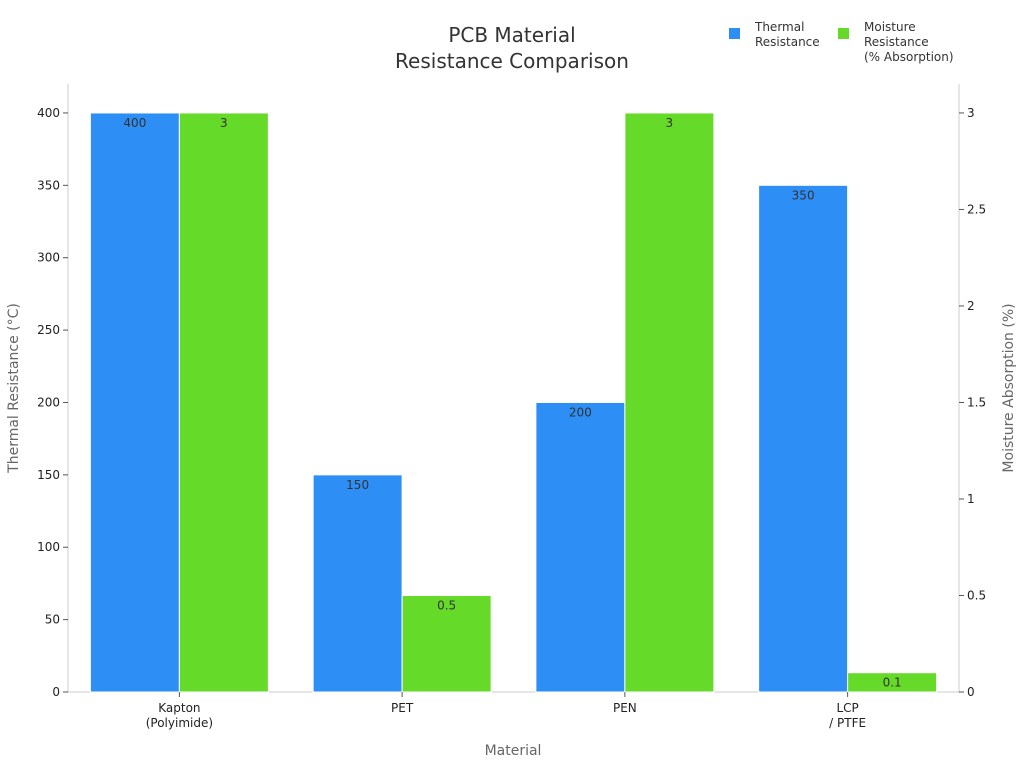 The height and width of the screenshot is (768, 1024). What do you see at coordinates (976, 209) in the screenshot?
I see `right-tick-label: 2.5` at bounding box center [976, 209].